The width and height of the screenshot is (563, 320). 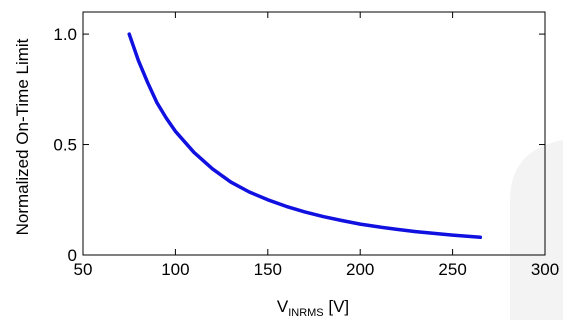 What do you see at coordinates (268, 269) in the screenshot?
I see `x-tick-label: 150` at bounding box center [268, 269].